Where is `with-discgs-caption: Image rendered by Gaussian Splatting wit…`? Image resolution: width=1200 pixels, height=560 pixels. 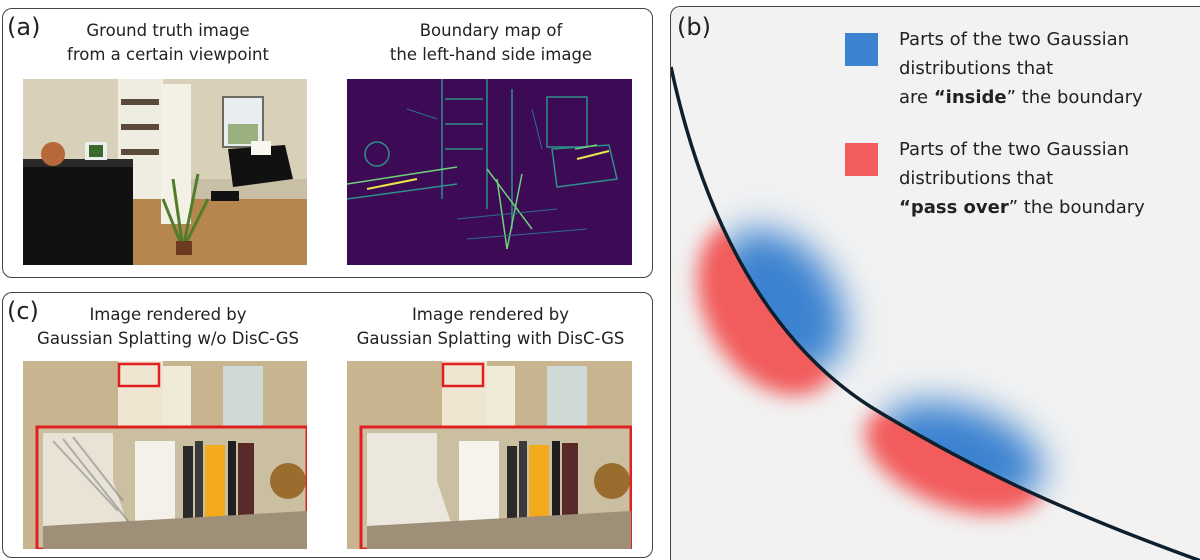 with-discgs-caption: Image rendered by Gaussian Splatting wit… is located at coordinates (490, 327).